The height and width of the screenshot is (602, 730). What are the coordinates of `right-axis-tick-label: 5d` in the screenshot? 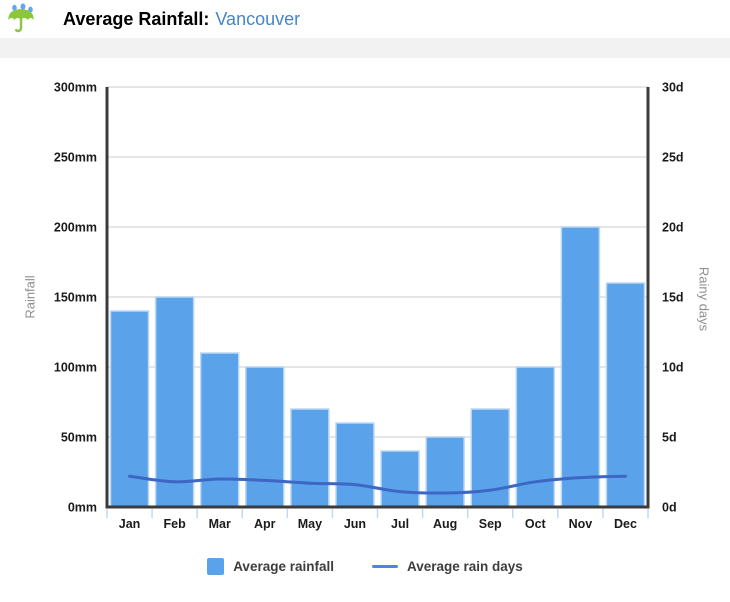 It's located at (669, 438).